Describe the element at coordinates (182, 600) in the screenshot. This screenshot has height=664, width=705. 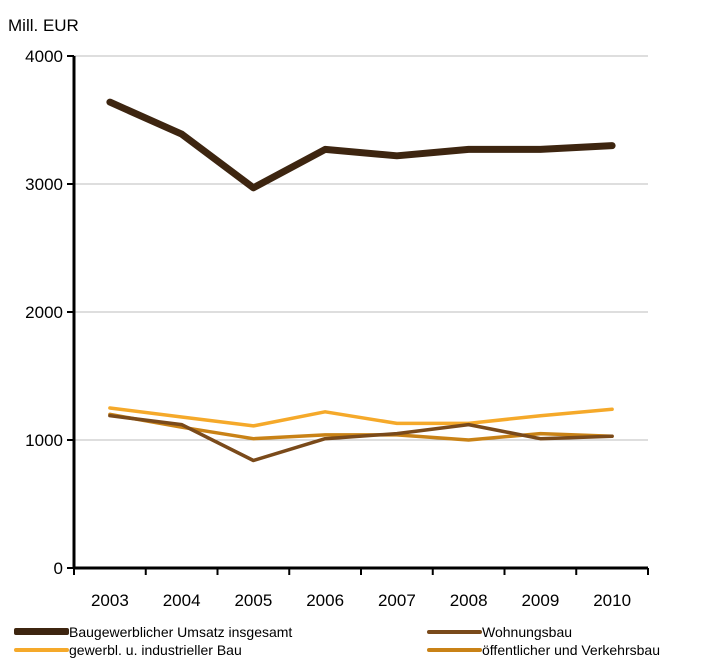
I see `x-tick-label-2004: 2004` at that location.